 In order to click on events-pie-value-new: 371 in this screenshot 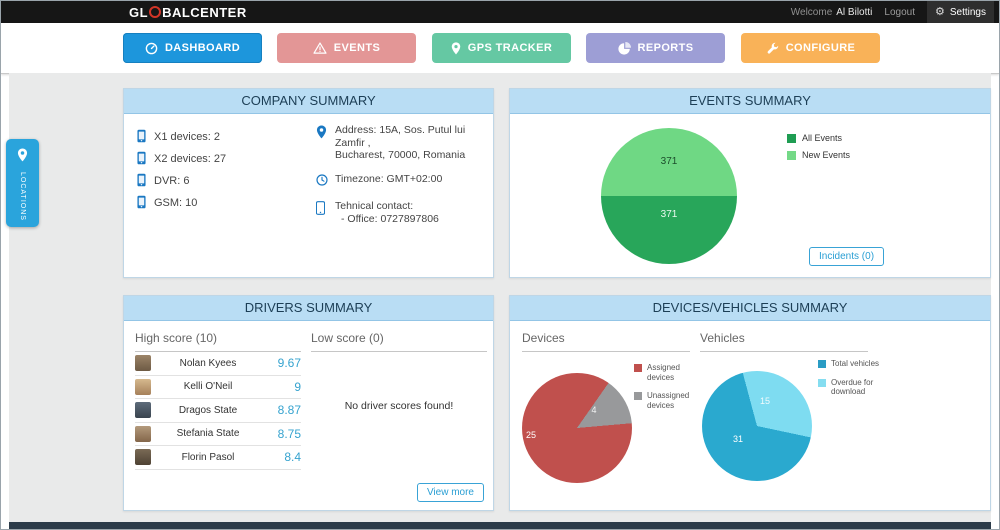, I will do `click(669, 161)`.